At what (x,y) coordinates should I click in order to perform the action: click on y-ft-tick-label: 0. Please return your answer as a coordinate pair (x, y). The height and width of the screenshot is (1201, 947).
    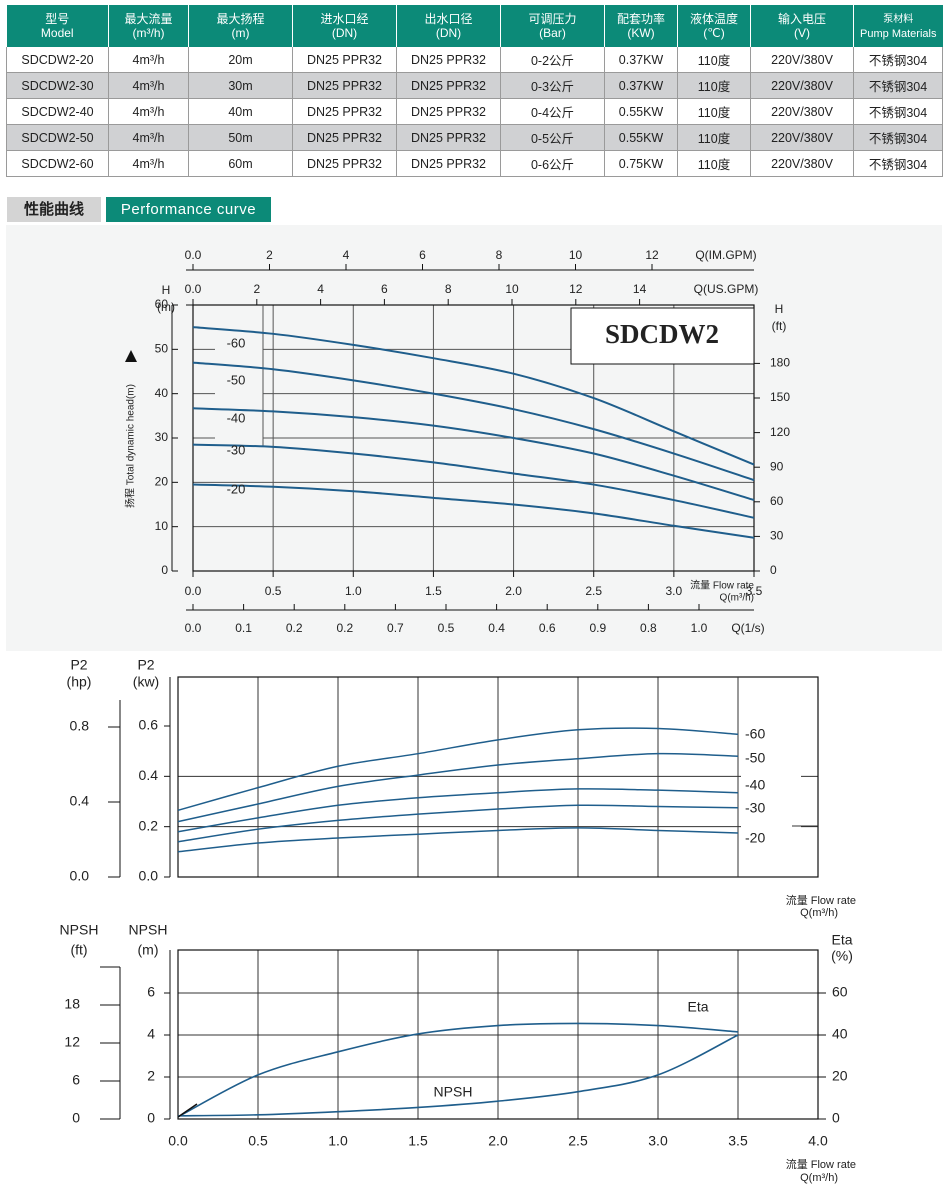
    Looking at the image, I should click on (76, 1118).